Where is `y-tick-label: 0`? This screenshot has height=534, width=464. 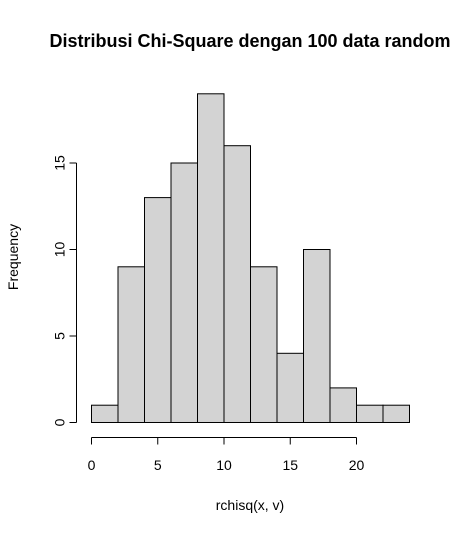
y-tick-label: 0 is located at coordinates (60, 422).